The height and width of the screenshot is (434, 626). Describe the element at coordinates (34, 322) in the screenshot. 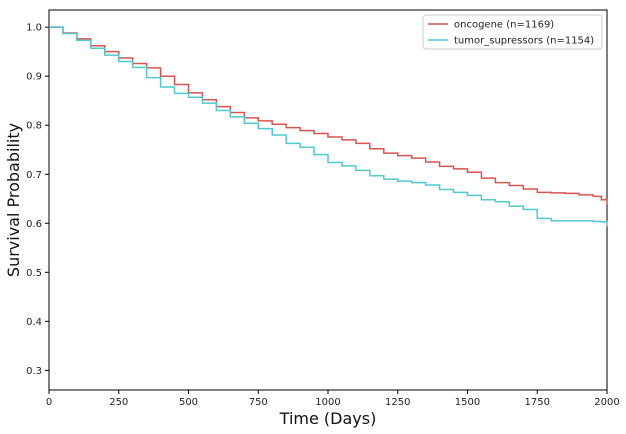

I see `y-tick-label: 0.4` at that location.